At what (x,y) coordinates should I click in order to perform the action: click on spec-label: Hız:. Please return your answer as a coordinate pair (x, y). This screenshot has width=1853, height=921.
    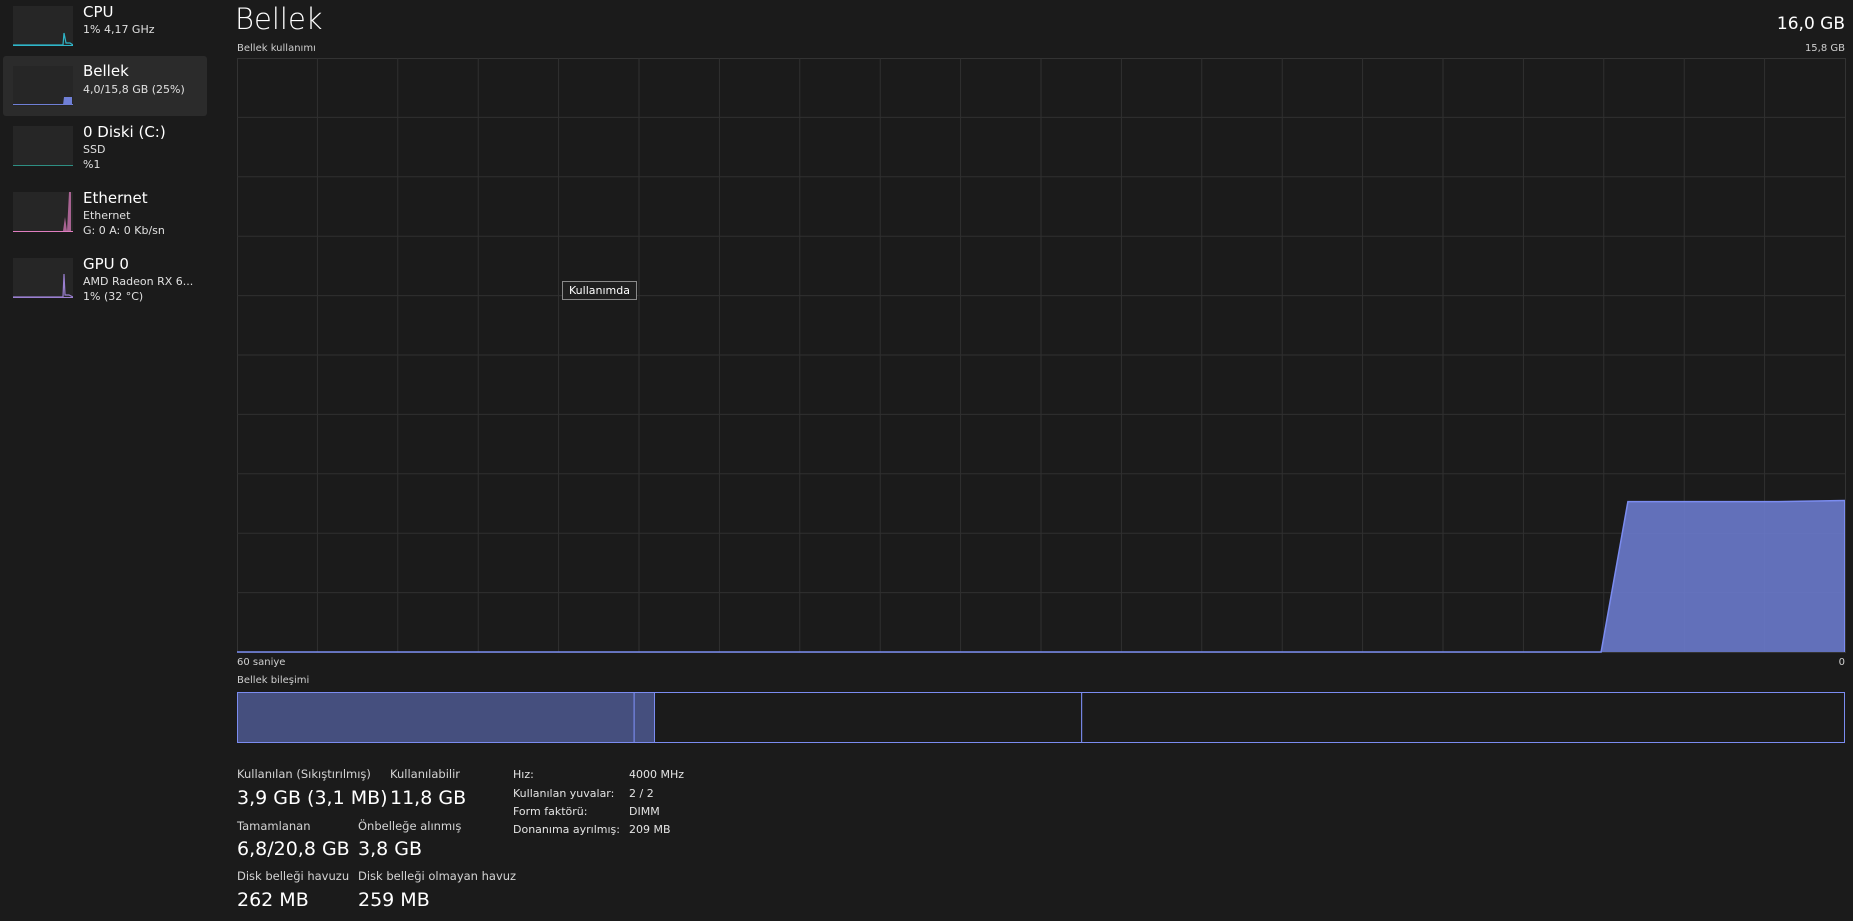
    Looking at the image, I should click on (523, 774).